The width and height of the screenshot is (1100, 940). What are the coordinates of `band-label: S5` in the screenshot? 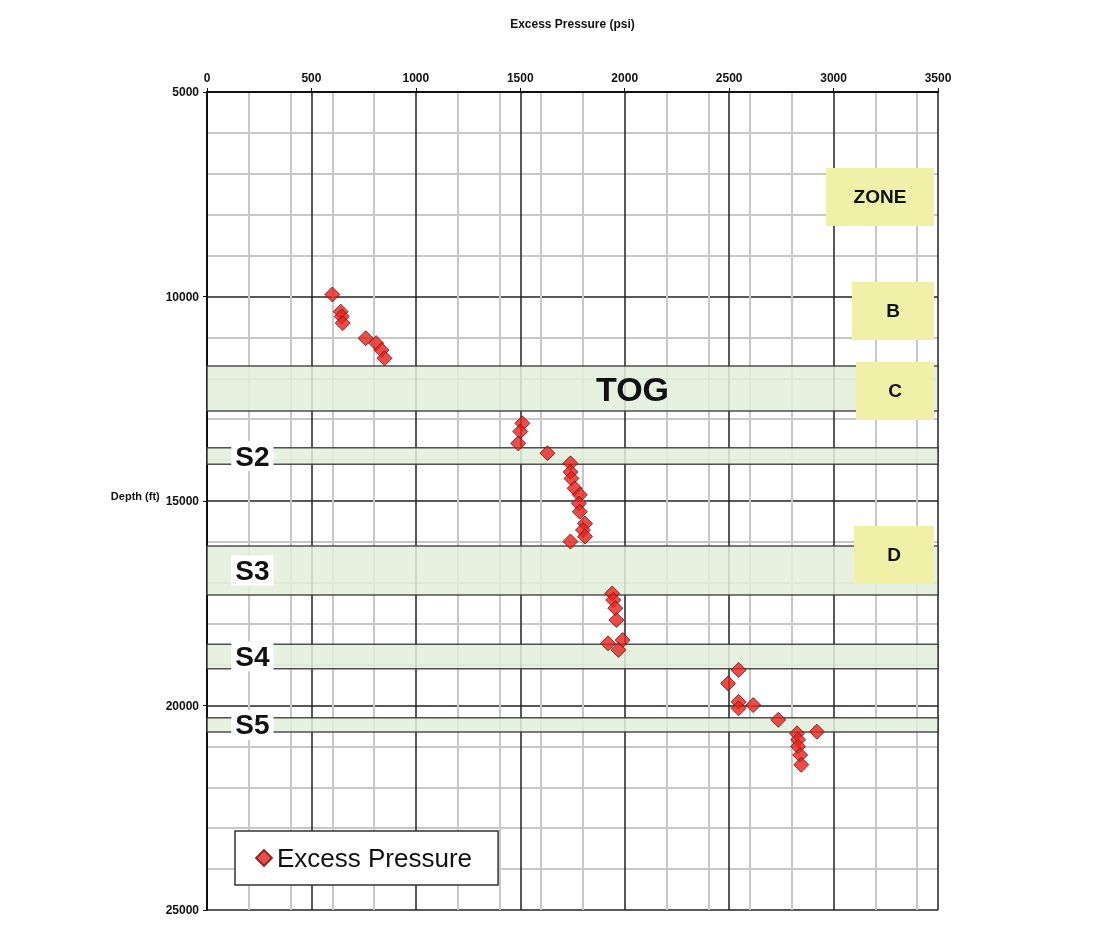 It's located at (252, 725).